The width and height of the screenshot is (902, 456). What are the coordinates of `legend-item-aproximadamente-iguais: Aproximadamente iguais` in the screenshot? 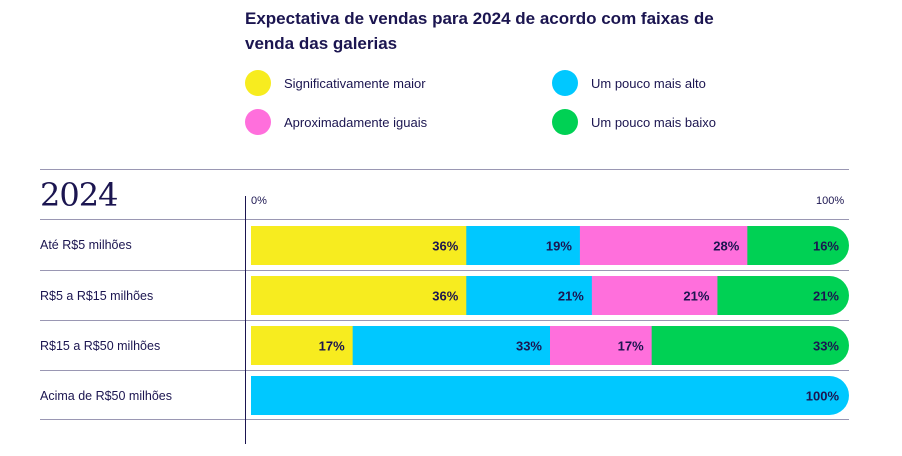 It's located at (336, 122).